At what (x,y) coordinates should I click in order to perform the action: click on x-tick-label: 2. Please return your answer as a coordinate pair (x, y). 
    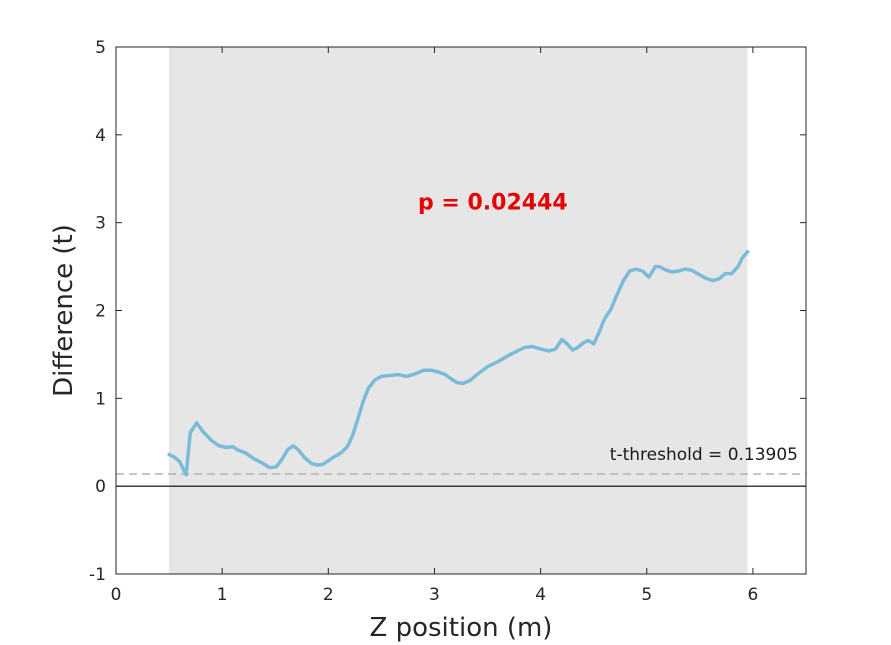
    Looking at the image, I should click on (328, 595).